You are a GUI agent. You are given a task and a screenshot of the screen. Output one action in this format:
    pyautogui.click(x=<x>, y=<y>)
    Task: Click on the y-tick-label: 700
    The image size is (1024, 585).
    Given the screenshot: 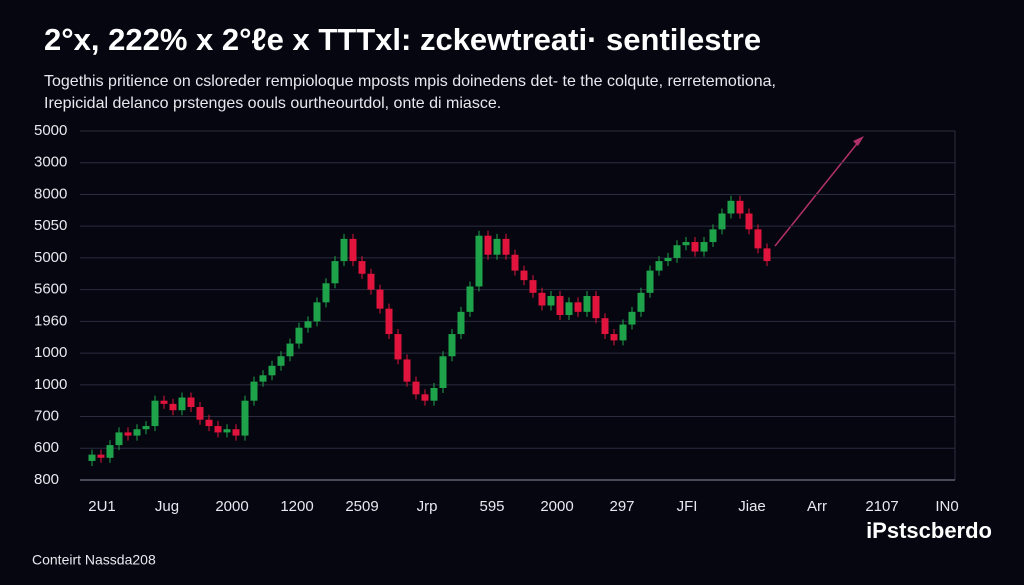 What is the action you would take?
    pyautogui.click(x=46, y=416)
    